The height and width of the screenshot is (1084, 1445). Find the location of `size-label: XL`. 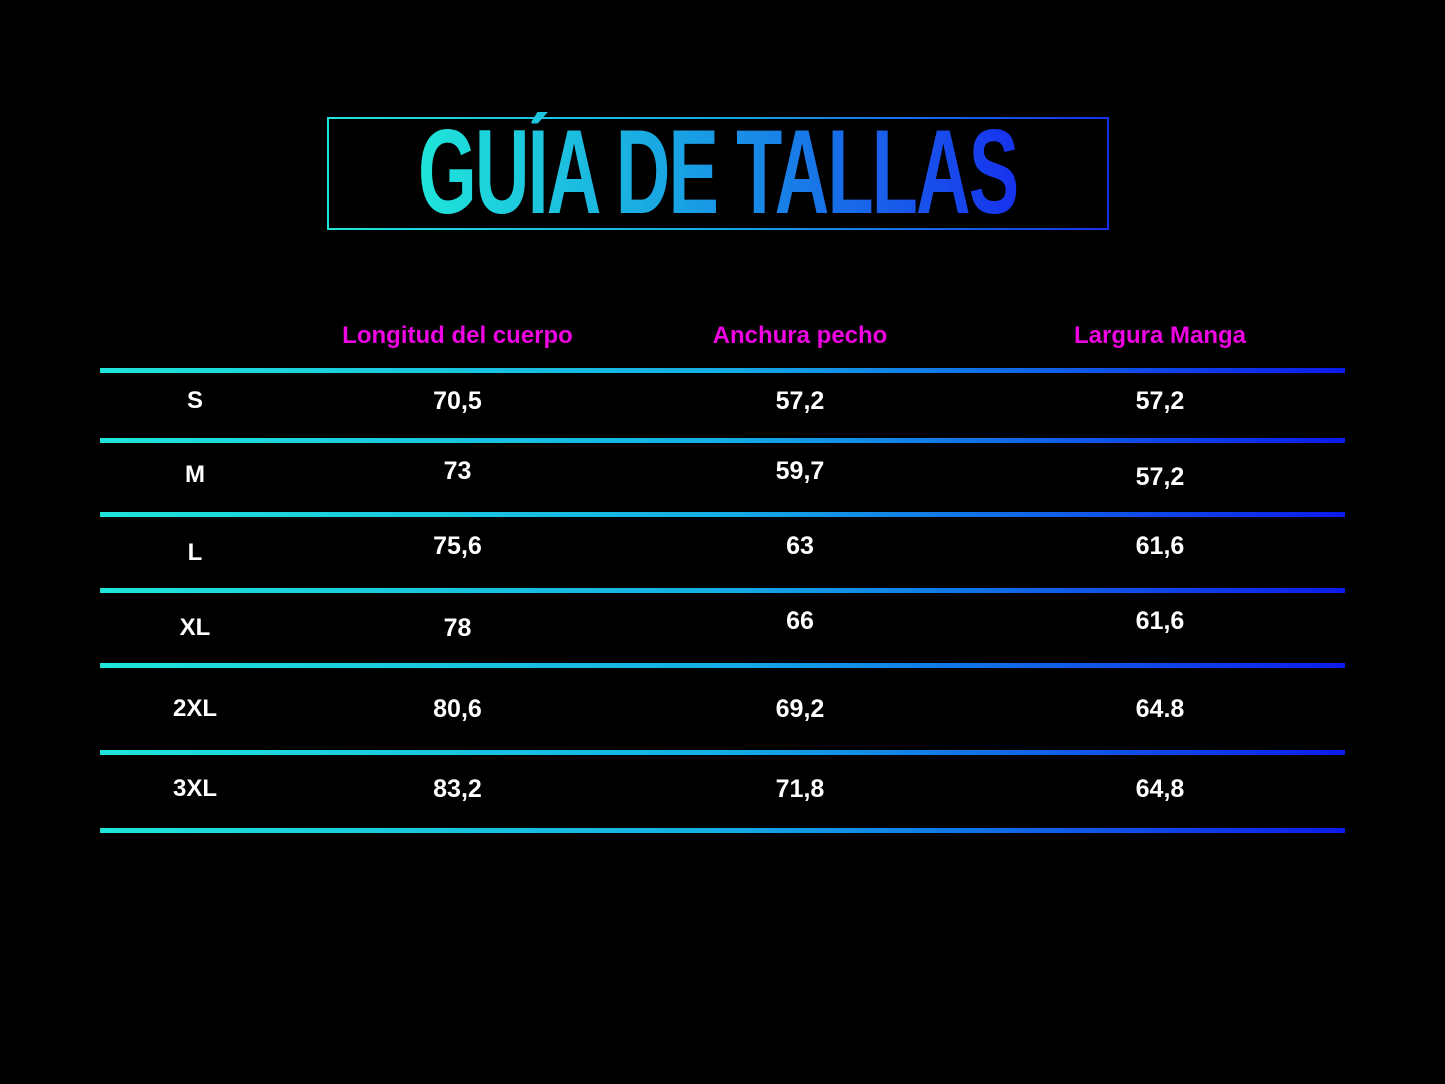

size-label: XL is located at coordinates (195, 627).